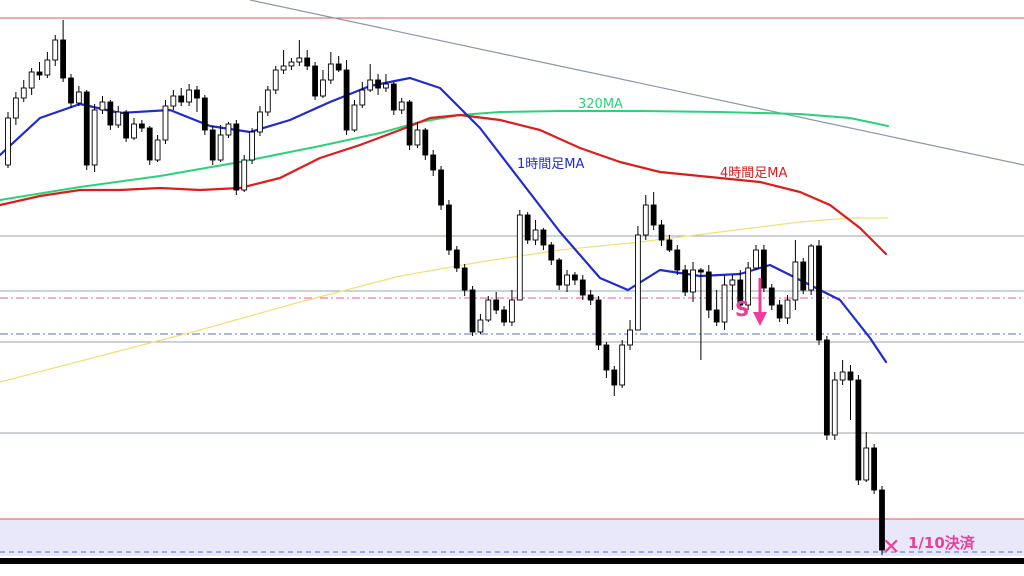  Describe the element at coordinates (753, 173) in the screenshot. I see `ma-4h-label: 4時間足MA` at that location.